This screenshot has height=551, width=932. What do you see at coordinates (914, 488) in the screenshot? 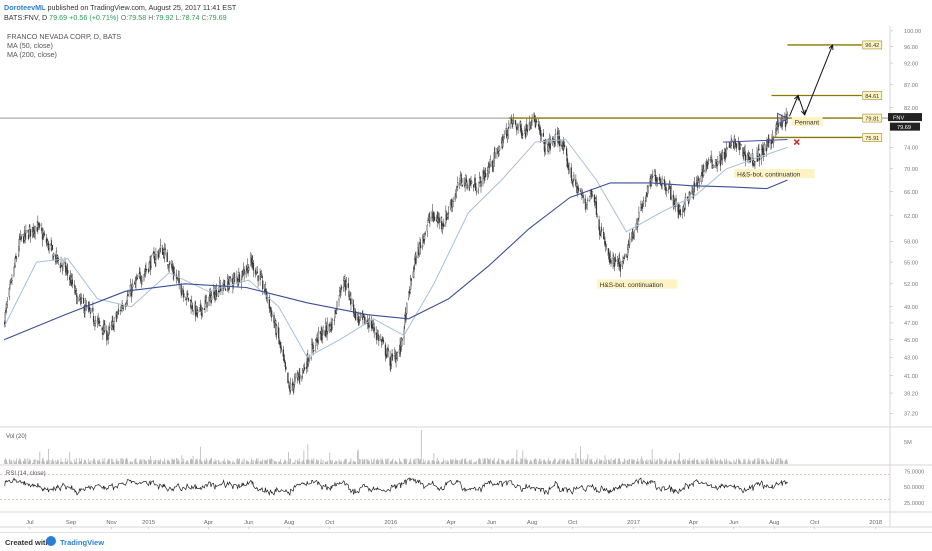
I see `rsi-tick-label: 50.0000` at bounding box center [914, 488].